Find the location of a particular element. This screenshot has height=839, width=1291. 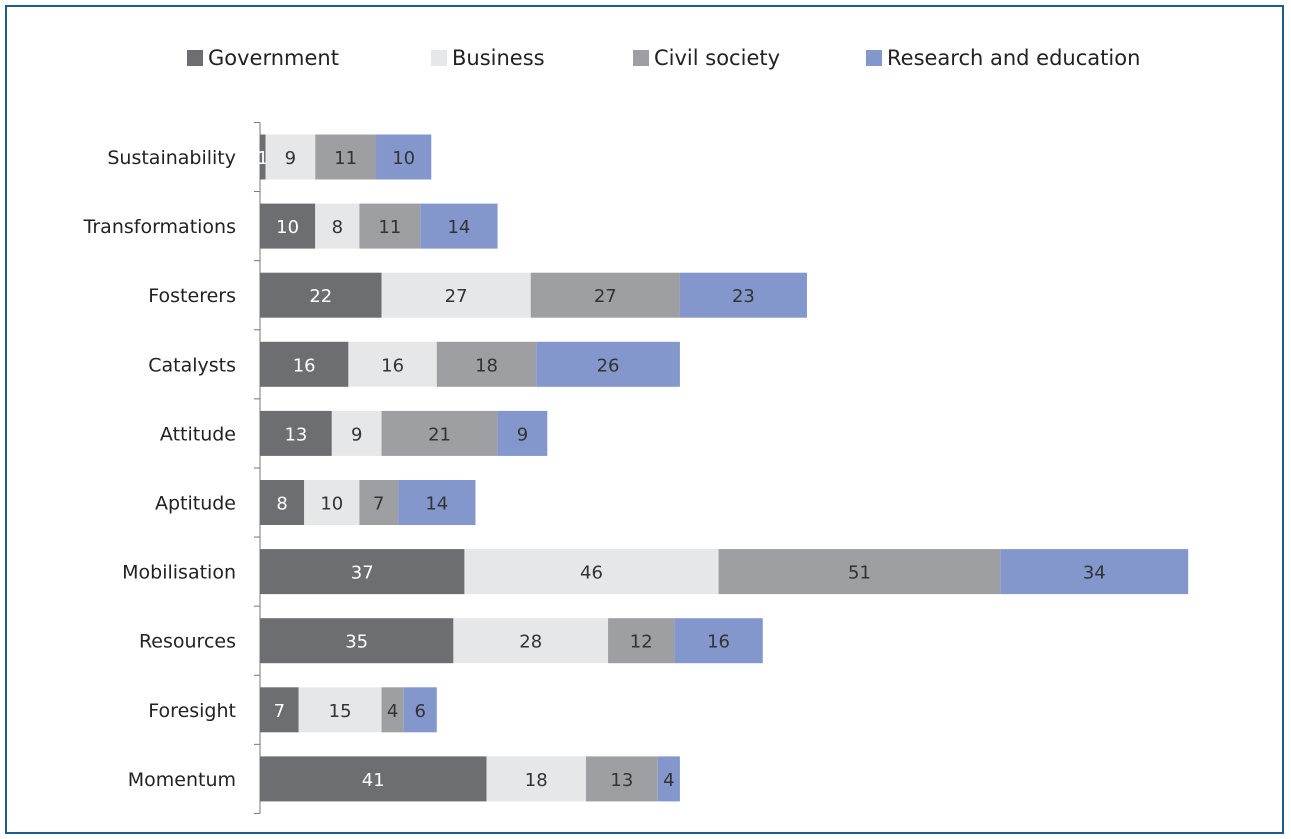

data-label: 12 is located at coordinates (641, 642).